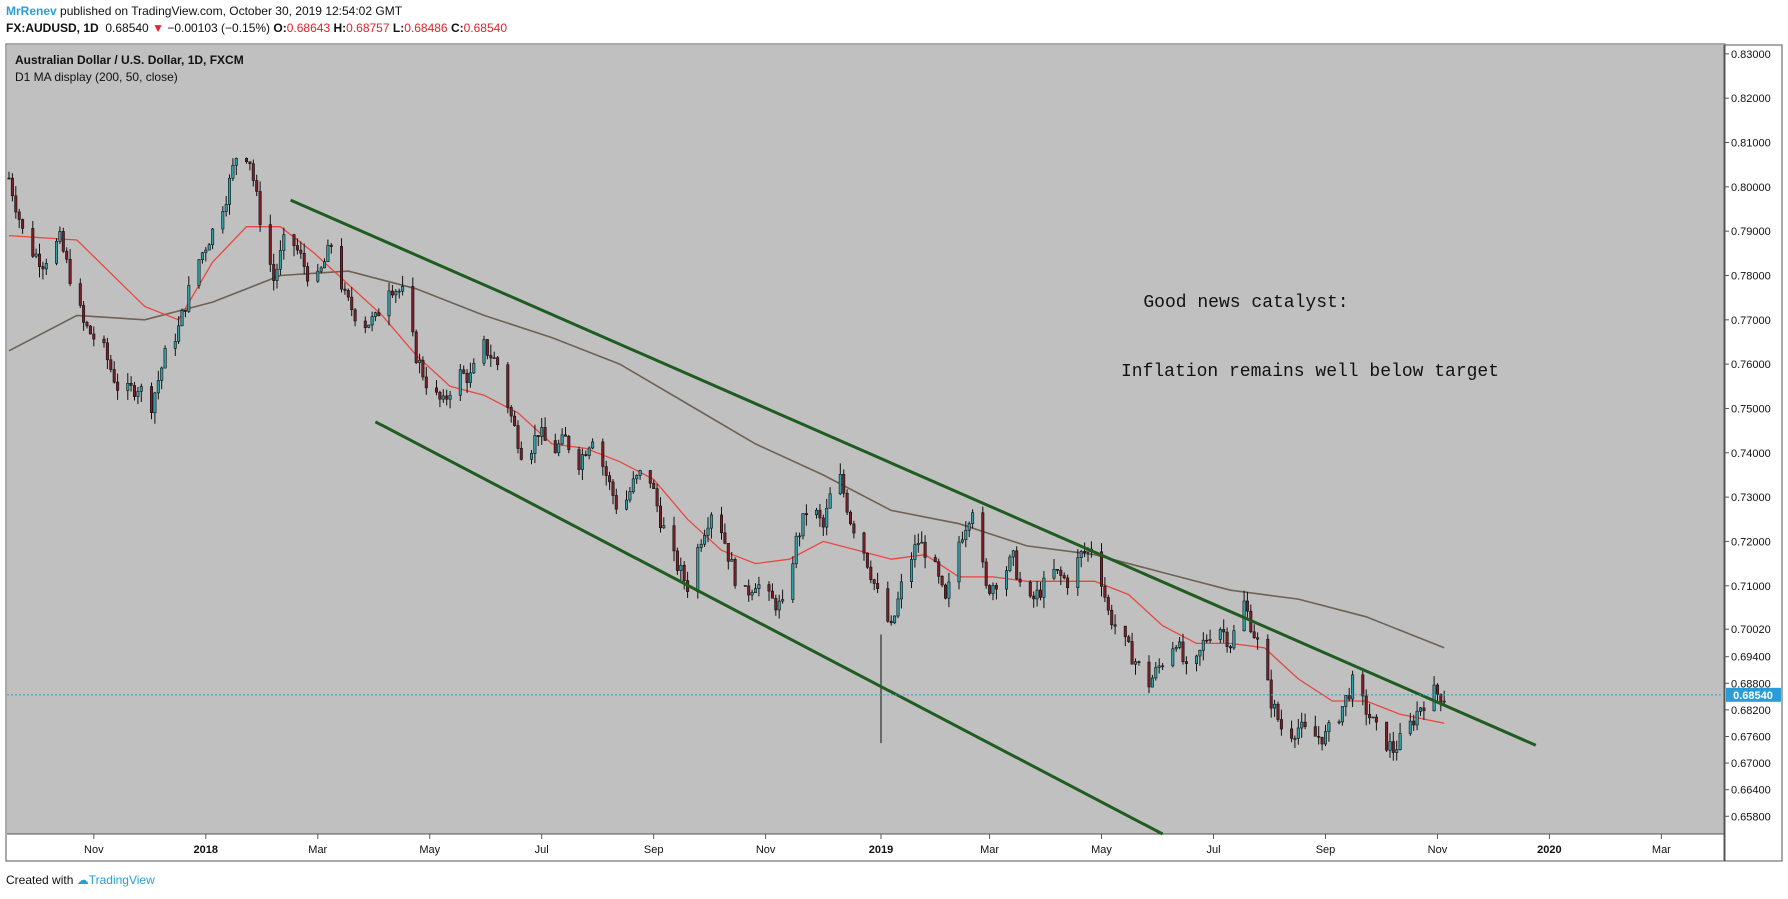 The height and width of the screenshot is (899, 1788). What do you see at coordinates (1751, 232) in the screenshot?
I see `y-tick-label: 0.79000` at bounding box center [1751, 232].